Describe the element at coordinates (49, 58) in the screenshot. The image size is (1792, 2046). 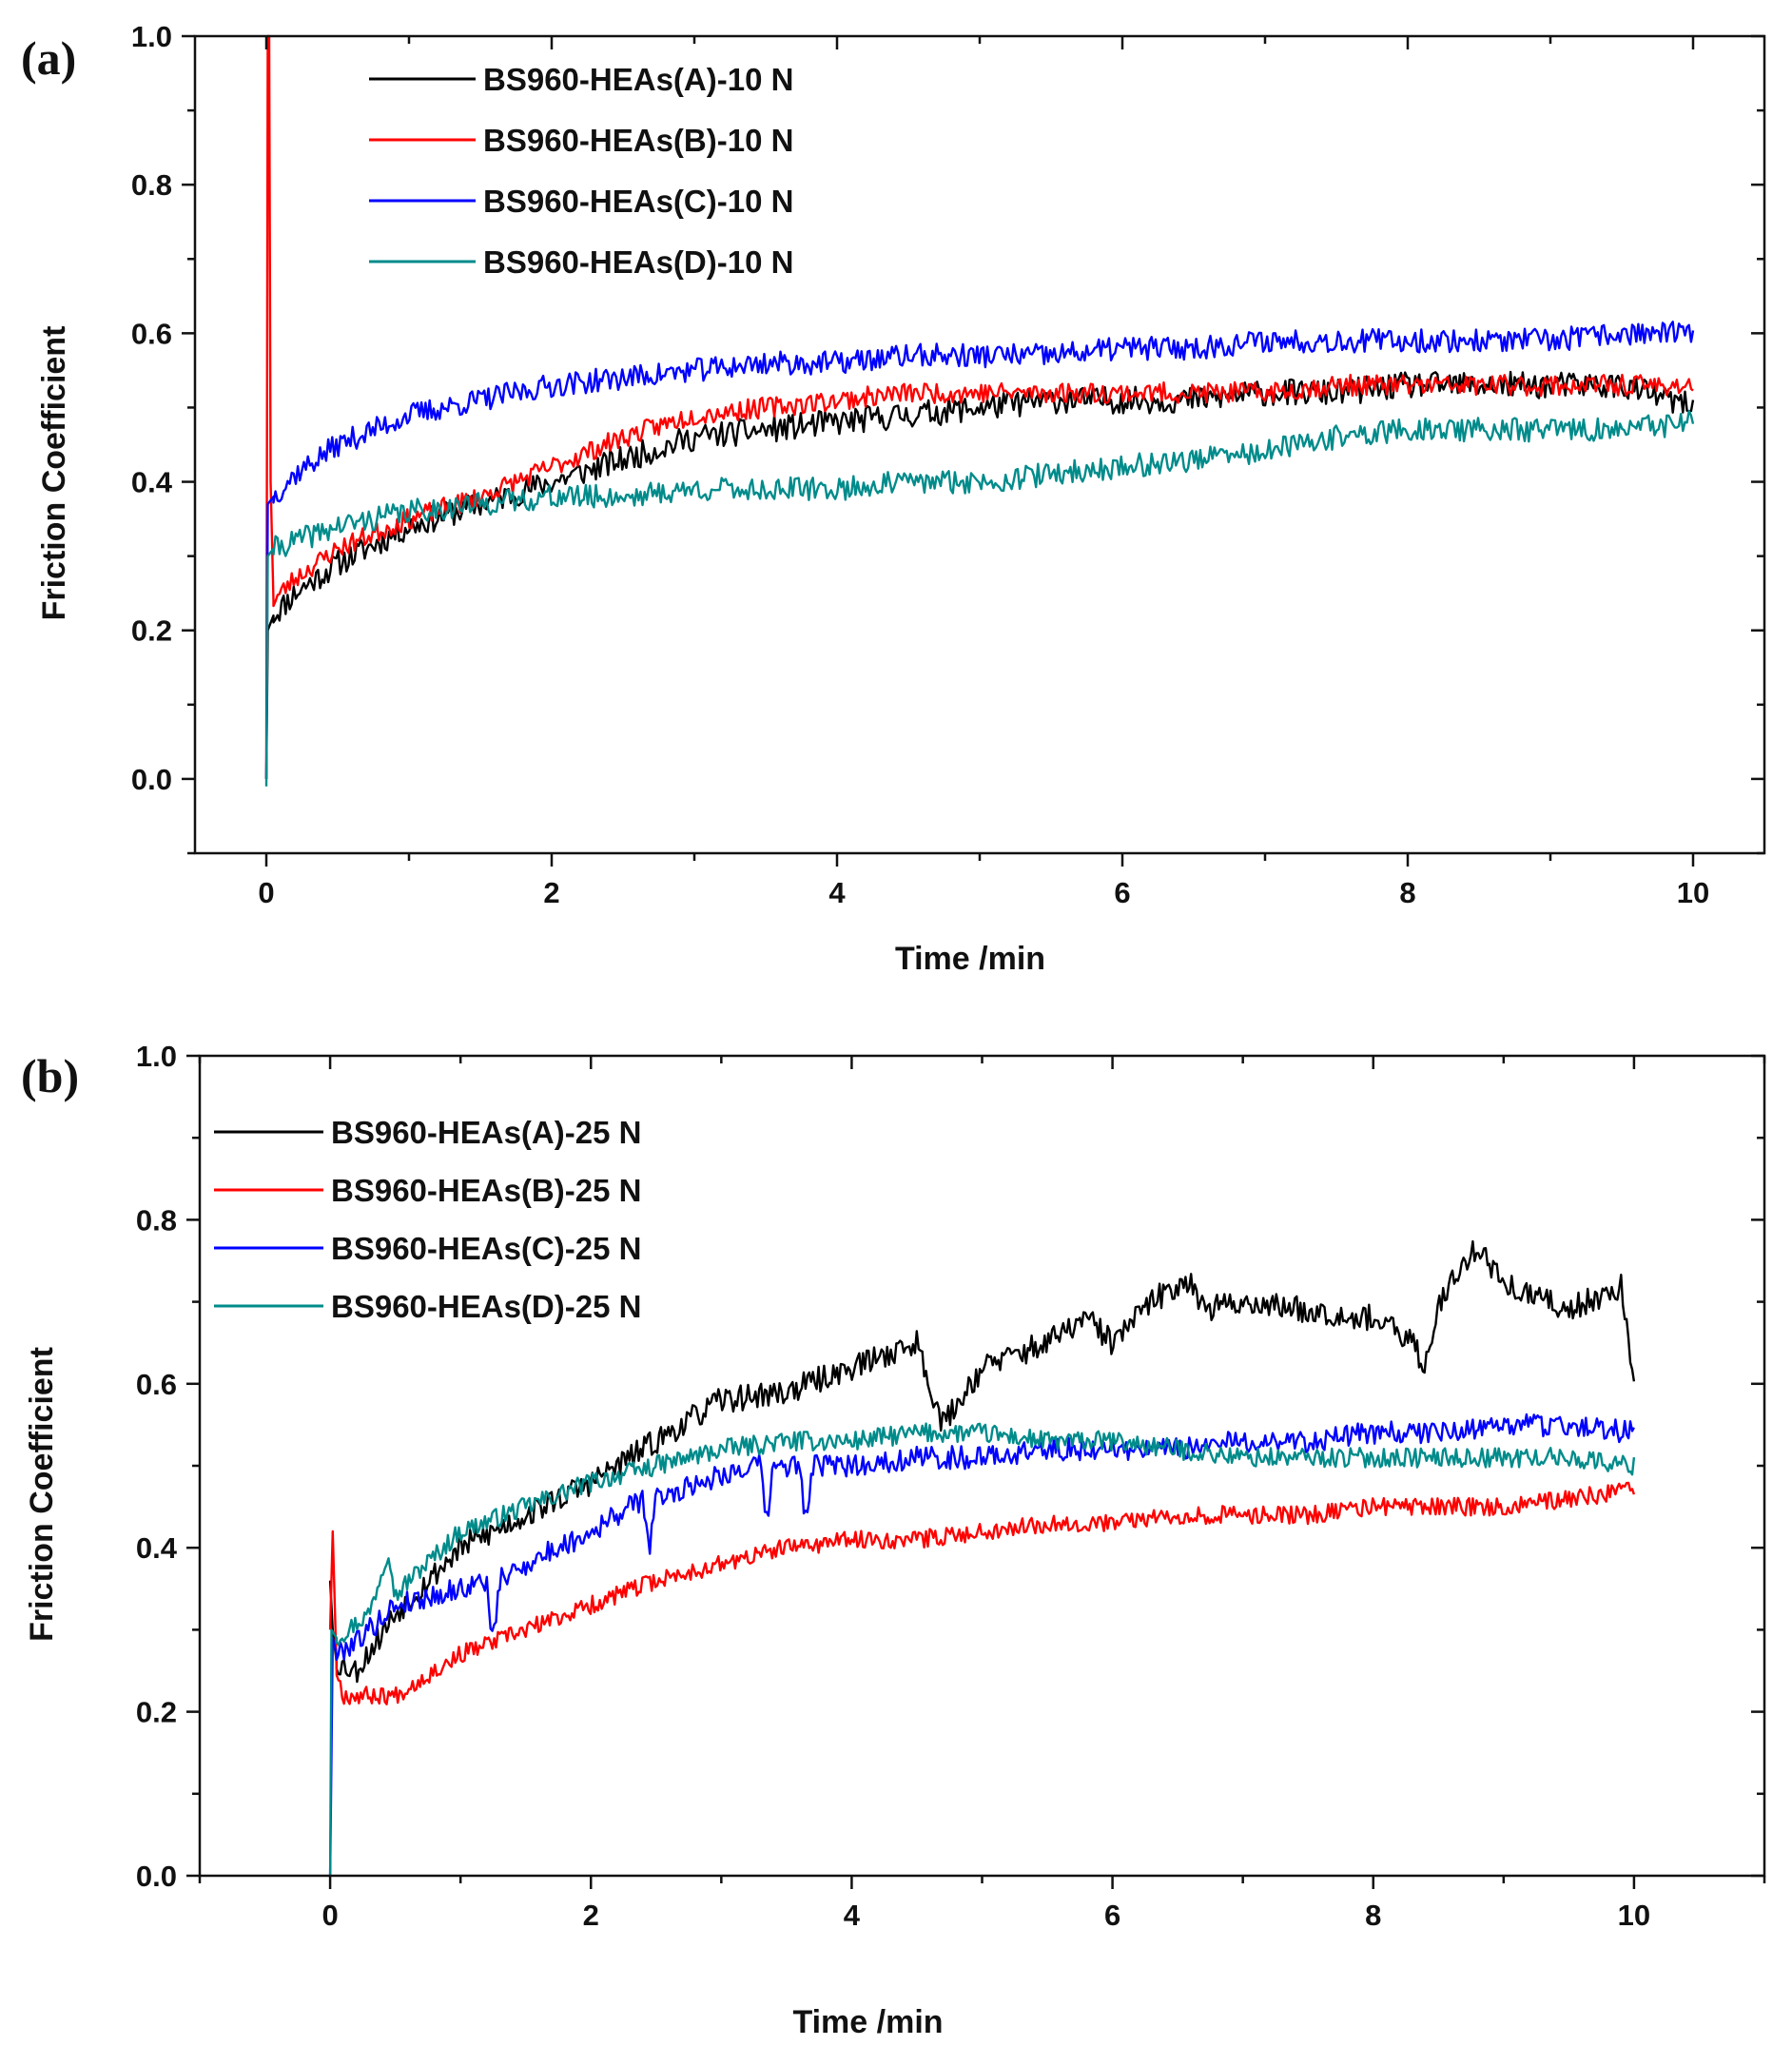
I see `panel-label: (a)` at that location.